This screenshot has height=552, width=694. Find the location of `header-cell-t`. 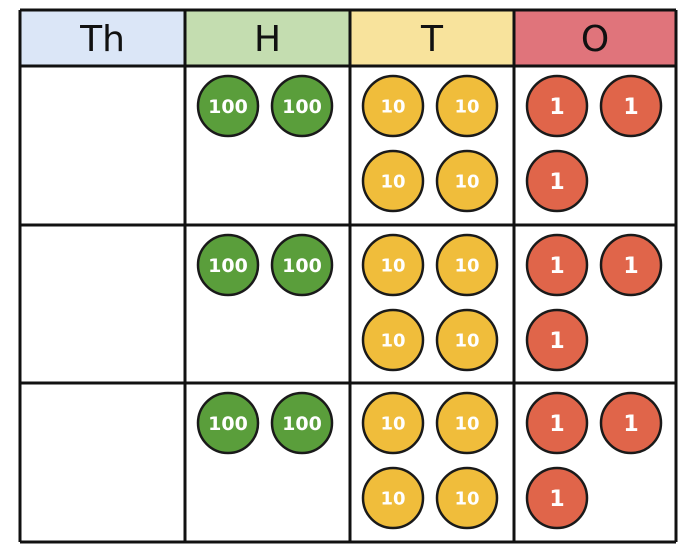

header-cell-t is located at coordinates (432, 38).